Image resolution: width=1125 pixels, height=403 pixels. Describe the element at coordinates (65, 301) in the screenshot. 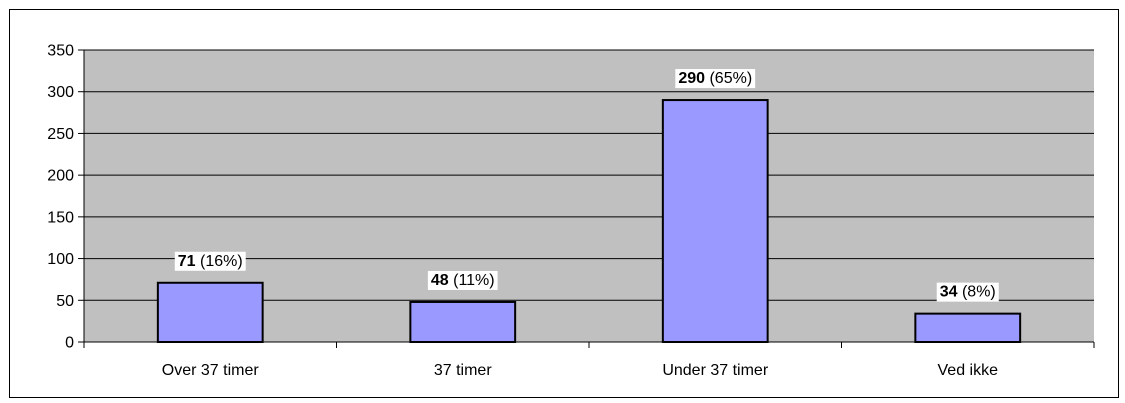

I see `y-tick-label: 50` at that location.